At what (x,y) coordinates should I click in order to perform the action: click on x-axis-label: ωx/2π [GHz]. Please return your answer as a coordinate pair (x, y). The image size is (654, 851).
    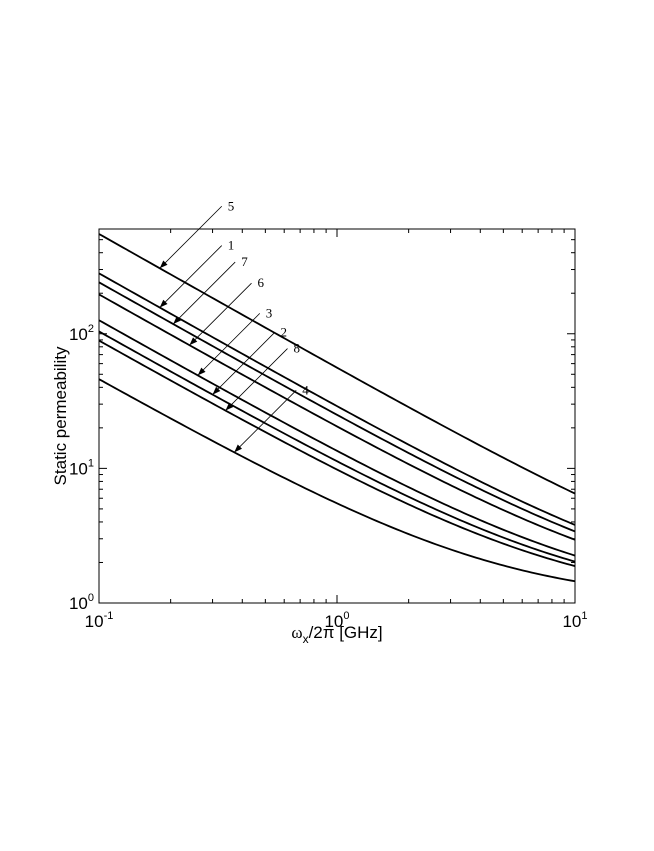
    Looking at the image, I should click on (336, 634).